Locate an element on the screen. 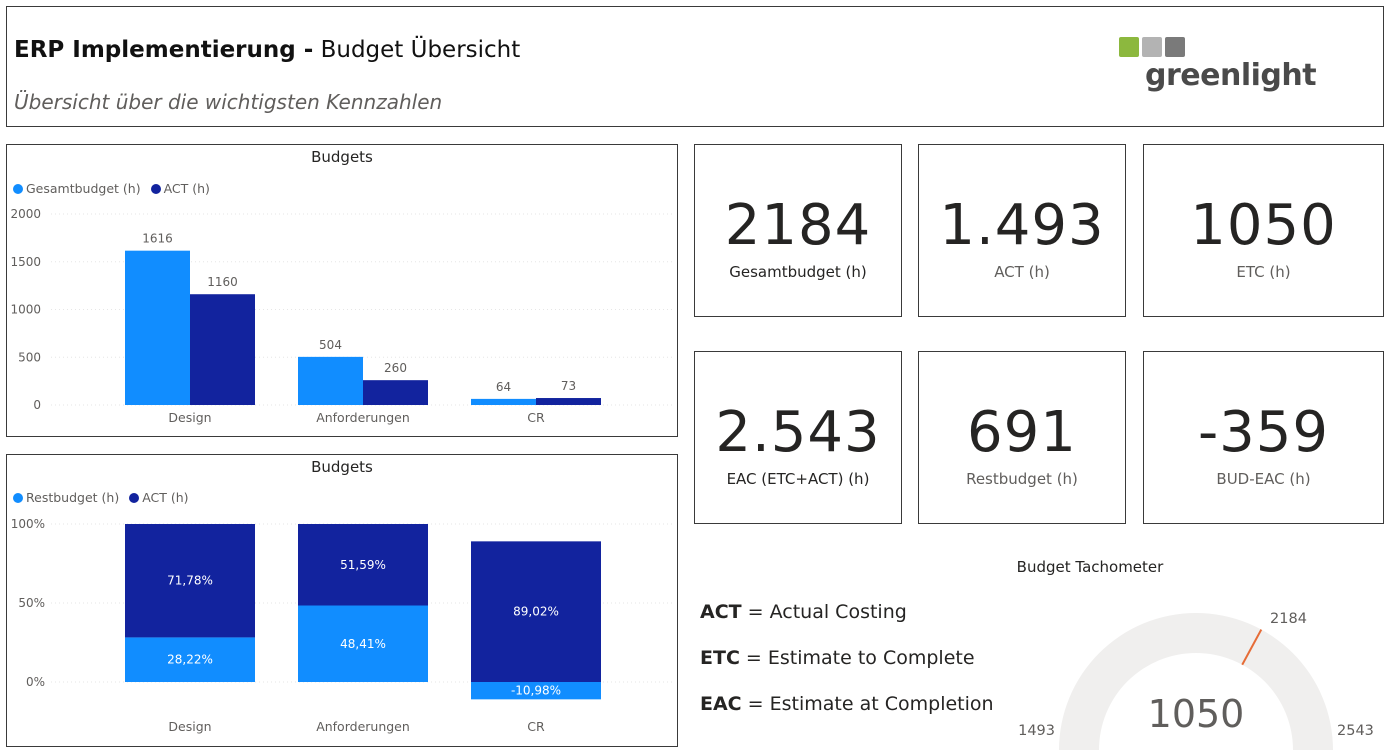 The width and height of the screenshot is (1393, 754). legend-item-restbudget: Restbudget (h) is located at coordinates (66, 497).